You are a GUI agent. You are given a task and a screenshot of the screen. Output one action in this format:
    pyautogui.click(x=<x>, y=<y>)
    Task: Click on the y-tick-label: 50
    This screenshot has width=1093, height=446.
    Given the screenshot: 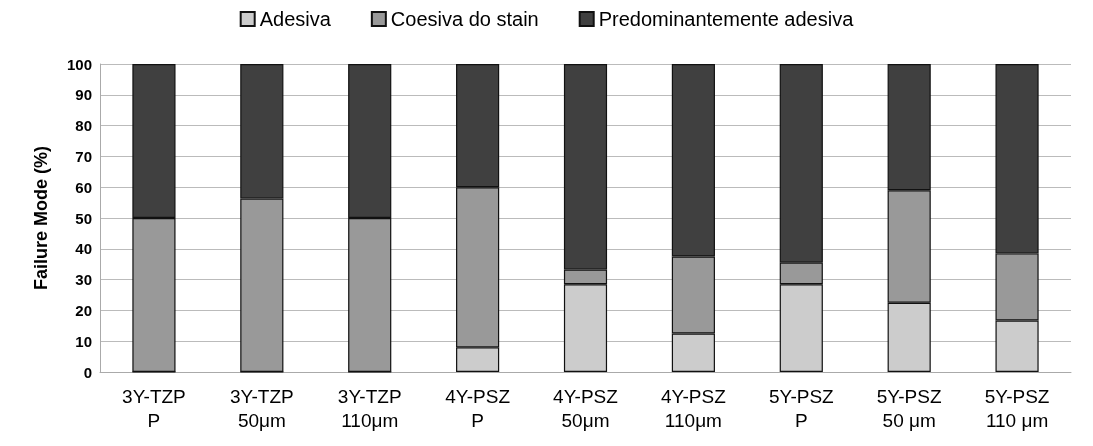 What is the action you would take?
    pyautogui.click(x=83, y=218)
    